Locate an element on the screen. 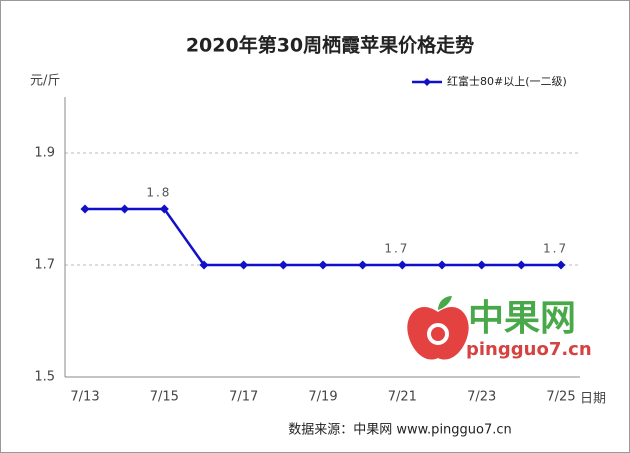 The image size is (630, 453). y-tick-label: 1.9 is located at coordinates (44, 153).